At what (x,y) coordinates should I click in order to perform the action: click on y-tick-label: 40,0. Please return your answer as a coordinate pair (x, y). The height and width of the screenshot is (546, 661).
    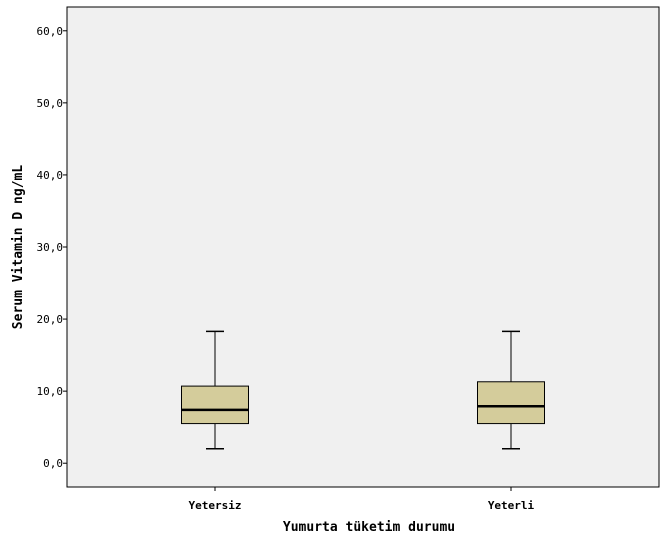
    Looking at the image, I should click on (50, 175).